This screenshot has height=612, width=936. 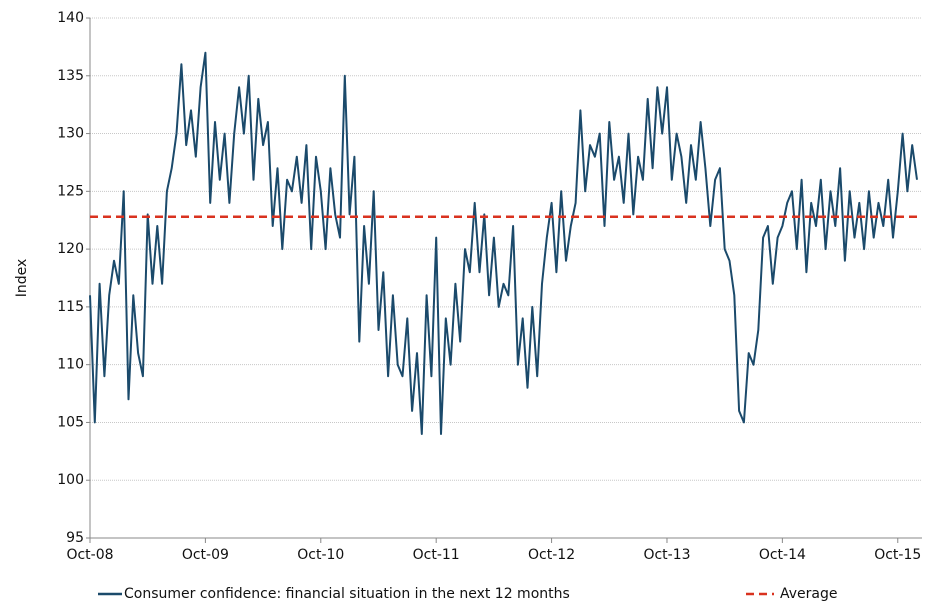 What do you see at coordinates (809, 594) in the screenshot?
I see `legend-label: Average` at bounding box center [809, 594].